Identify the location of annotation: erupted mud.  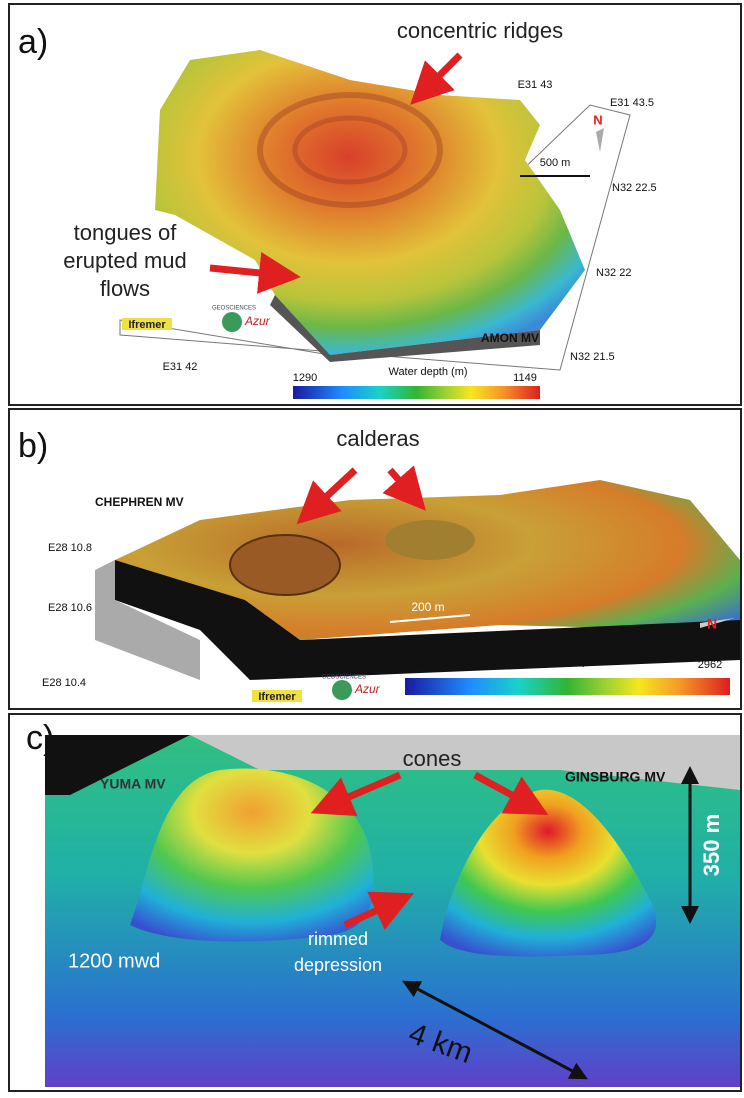
(125, 260).